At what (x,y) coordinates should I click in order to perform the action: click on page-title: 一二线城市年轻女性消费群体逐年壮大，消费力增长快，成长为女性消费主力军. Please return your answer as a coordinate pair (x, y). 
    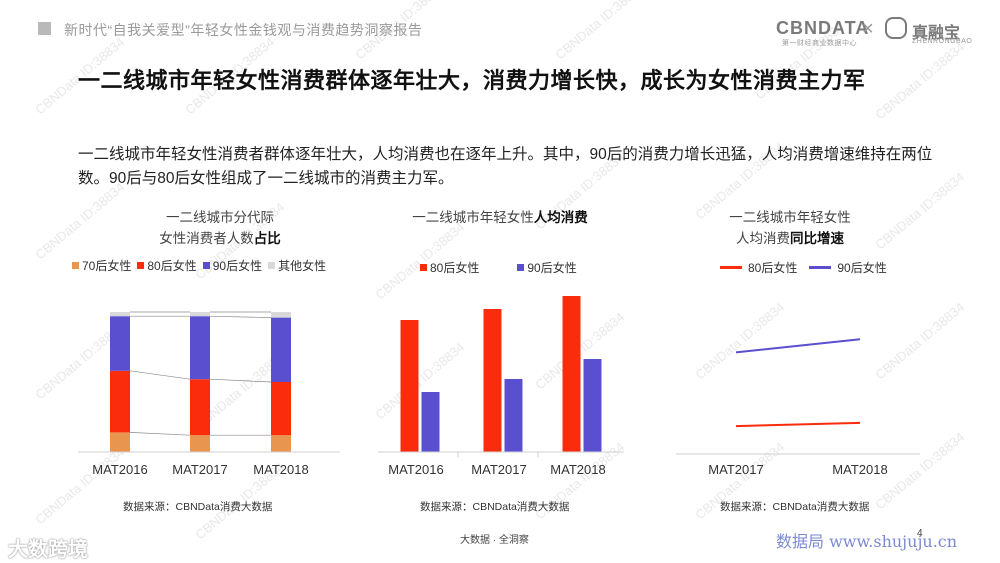
    Looking at the image, I should click on (472, 80).